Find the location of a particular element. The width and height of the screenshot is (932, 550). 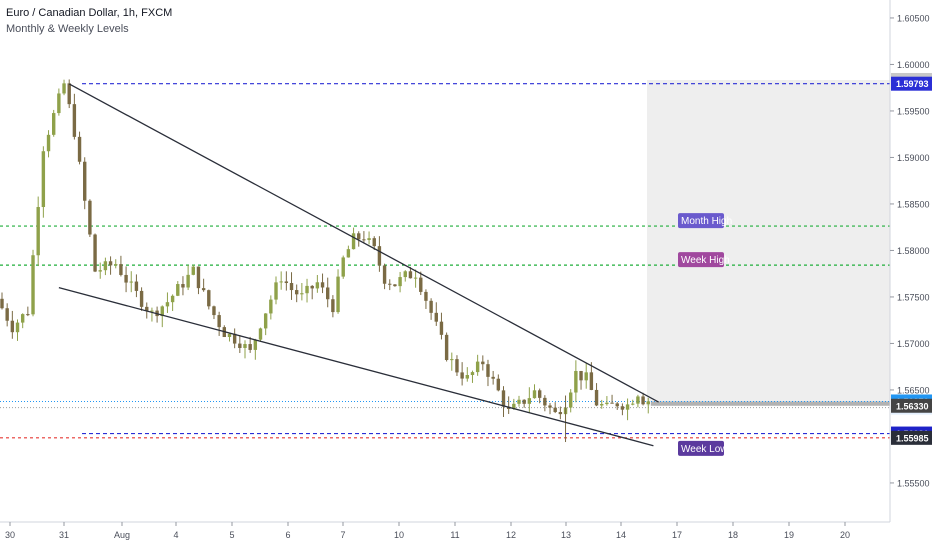

time-tick-label: 11 is located at coordinates (454, 535).